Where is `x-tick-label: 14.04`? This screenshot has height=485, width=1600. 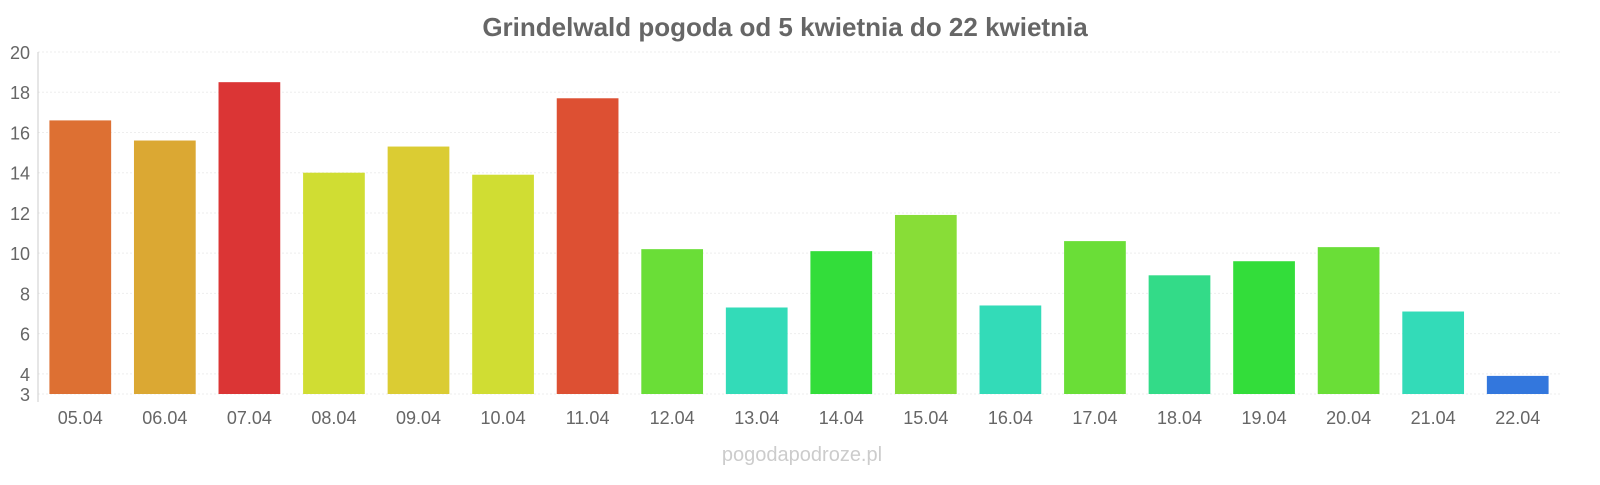 x-tick-label: 14.04 is located at coordinates (841, 418).